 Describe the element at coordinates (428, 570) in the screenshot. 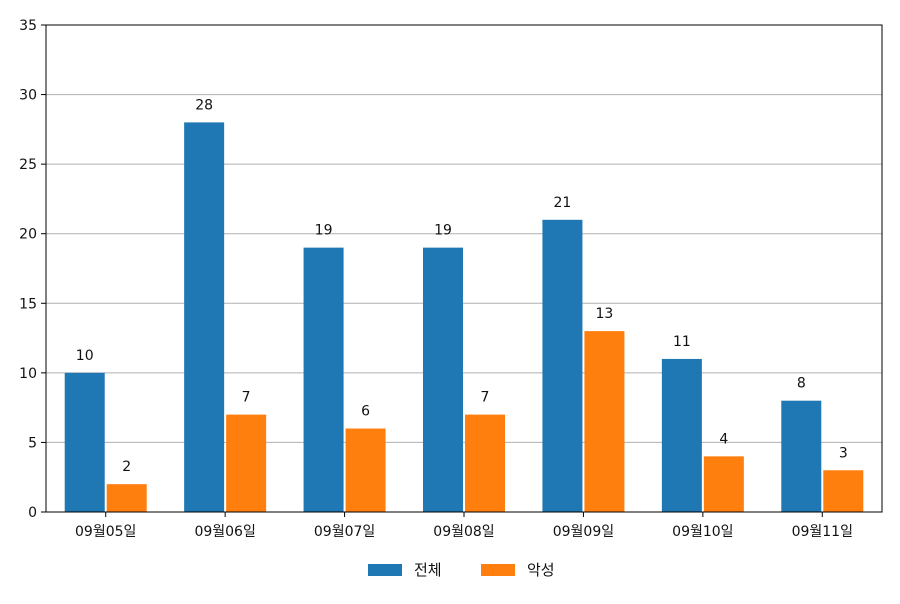

I see `legend-label: 전체` at that location.